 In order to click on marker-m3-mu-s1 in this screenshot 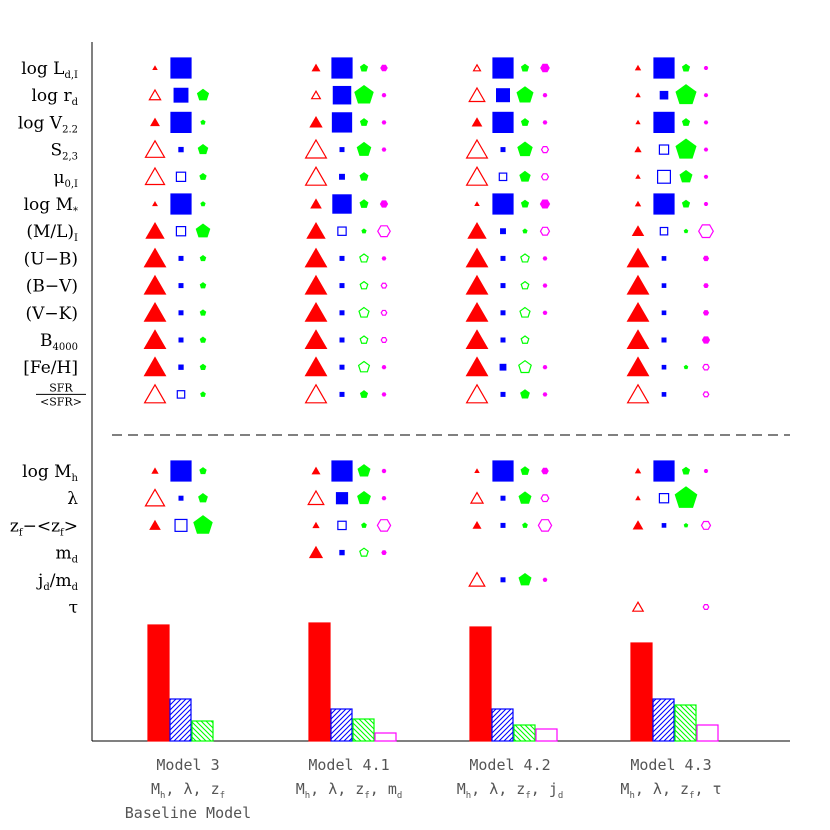, I will do `click(663, 176)`.